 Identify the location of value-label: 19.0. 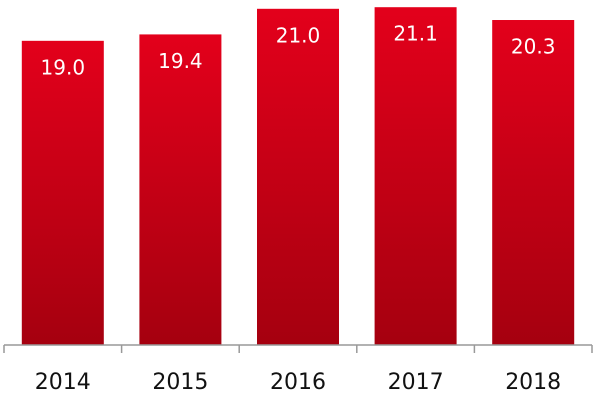
(63, 67).